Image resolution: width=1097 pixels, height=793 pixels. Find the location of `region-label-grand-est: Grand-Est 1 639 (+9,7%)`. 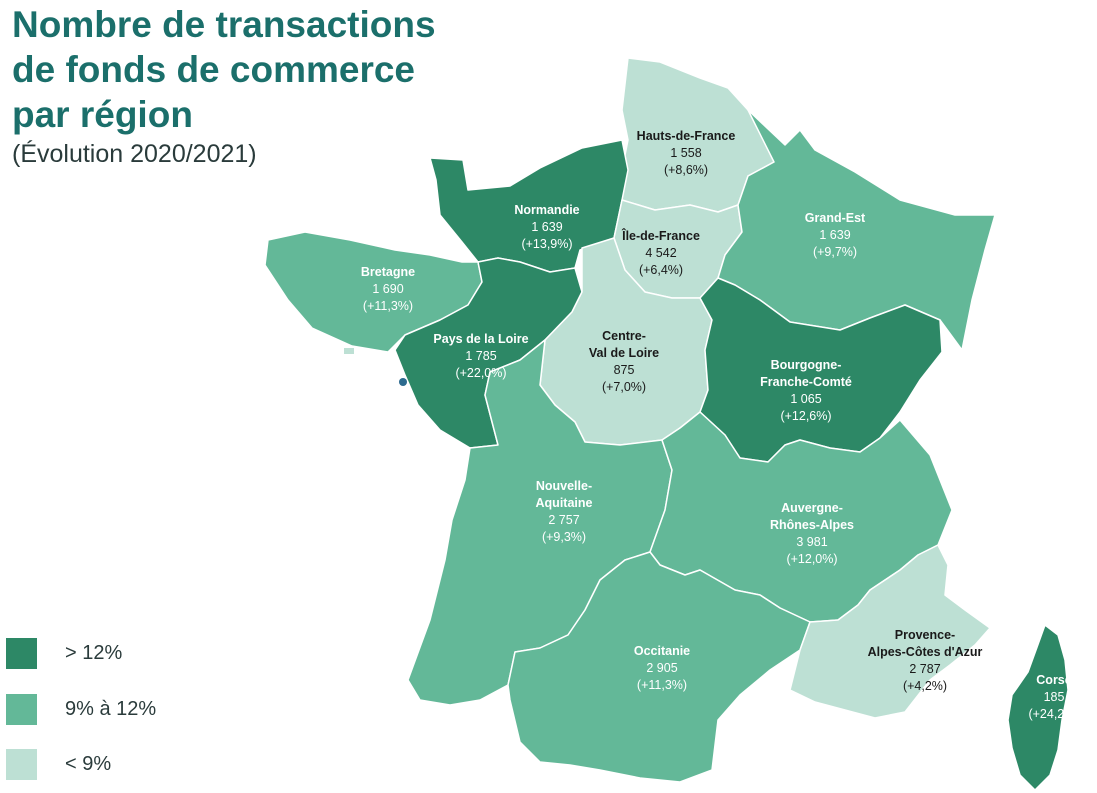

region-label-grand-est: Grand-Est 1 639 (+9,7%) is located at coordinates (835, 235).